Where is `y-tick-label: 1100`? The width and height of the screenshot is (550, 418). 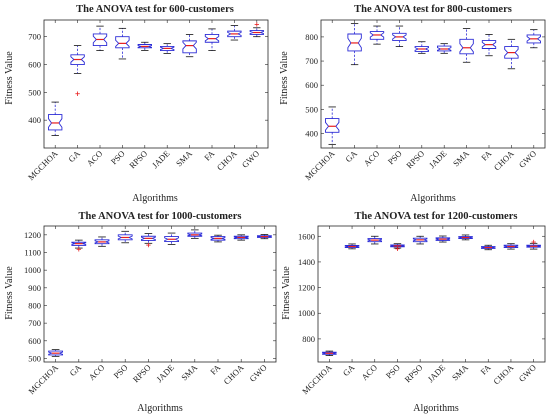
y-tick-label: 1100 is located at coordinates (32, 252).